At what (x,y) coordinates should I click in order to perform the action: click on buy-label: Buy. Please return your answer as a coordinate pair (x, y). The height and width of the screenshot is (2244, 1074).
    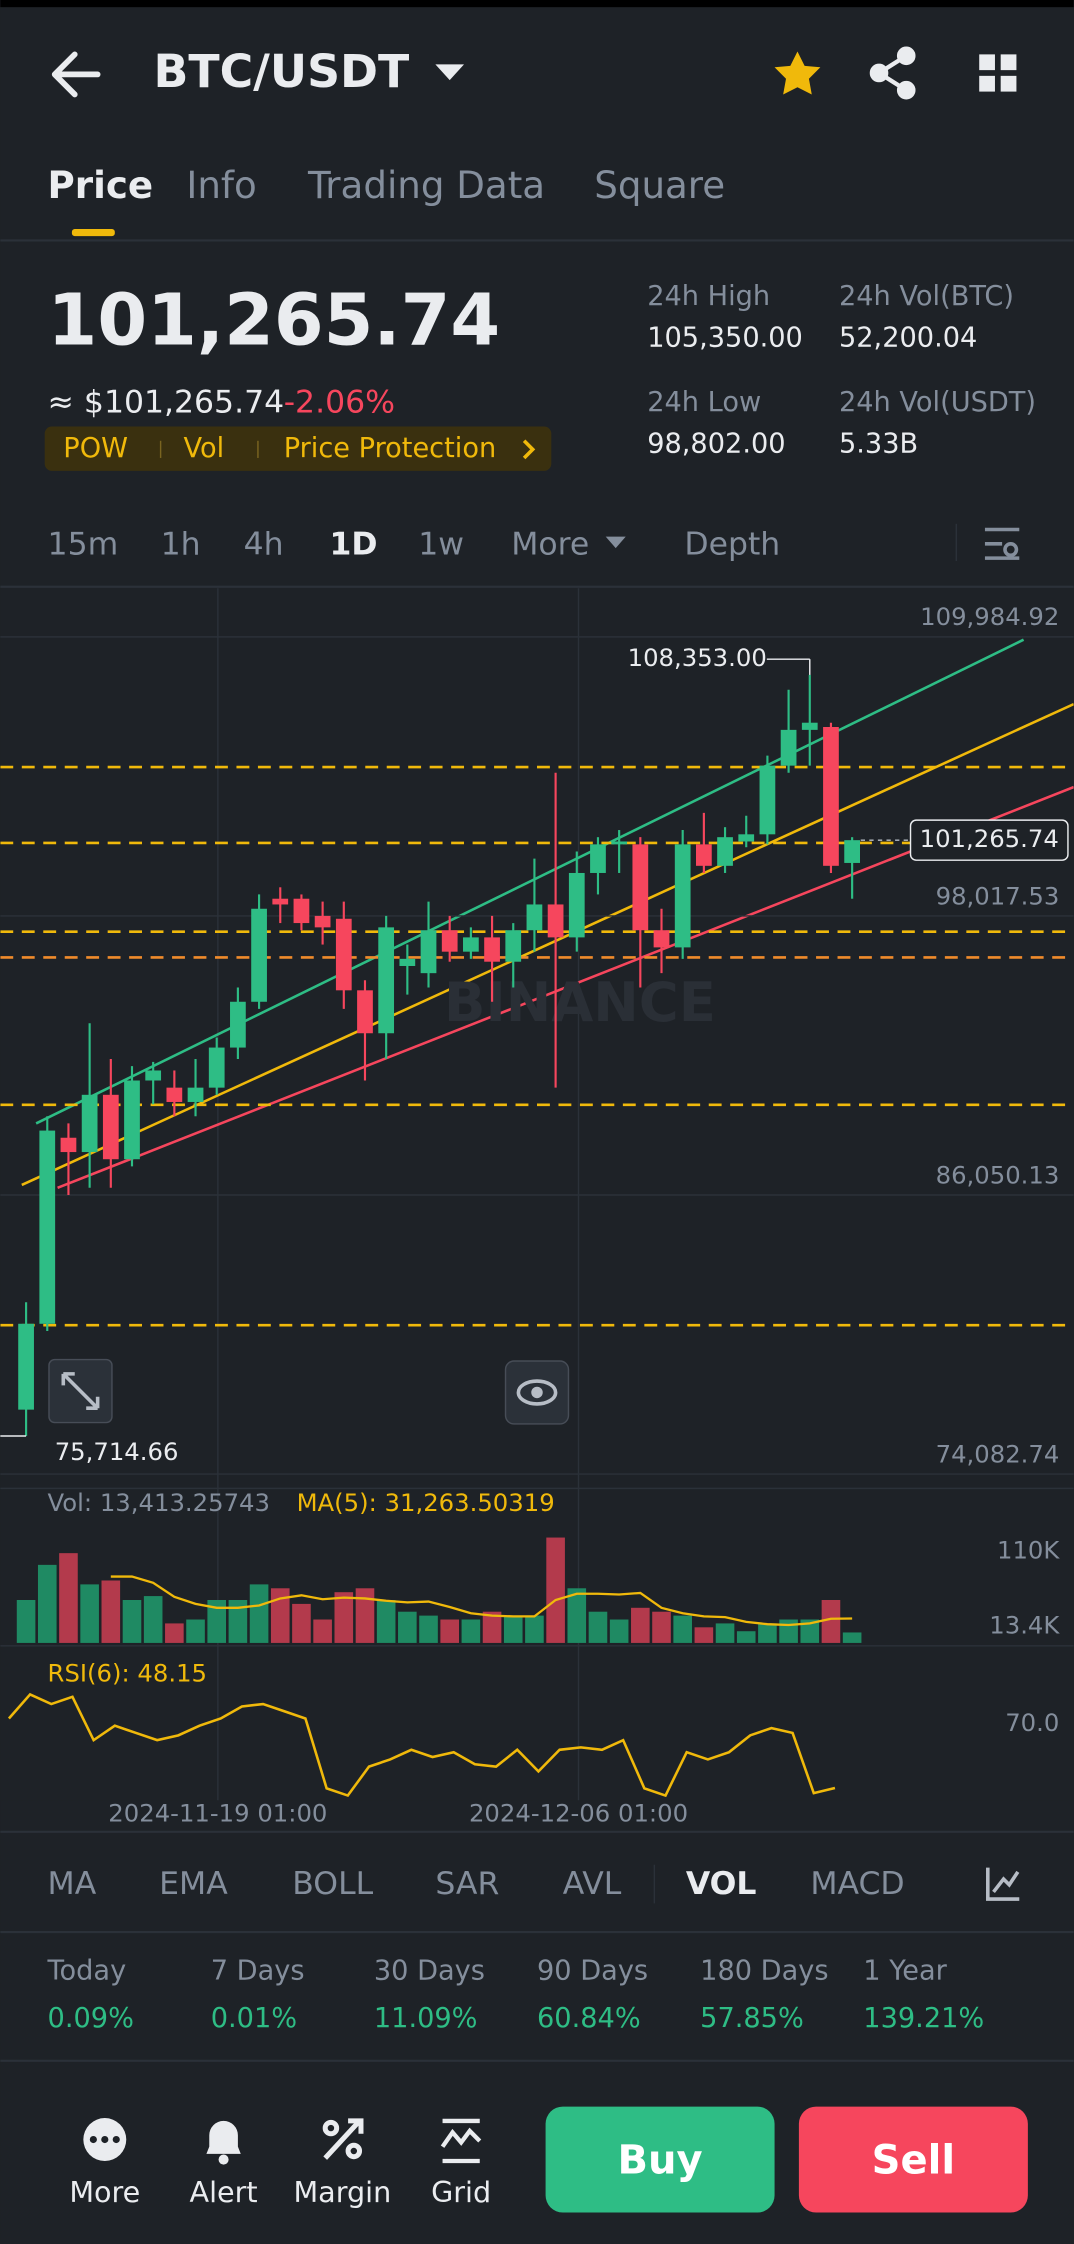
    Looking at the image, I should click on (659, 2160).